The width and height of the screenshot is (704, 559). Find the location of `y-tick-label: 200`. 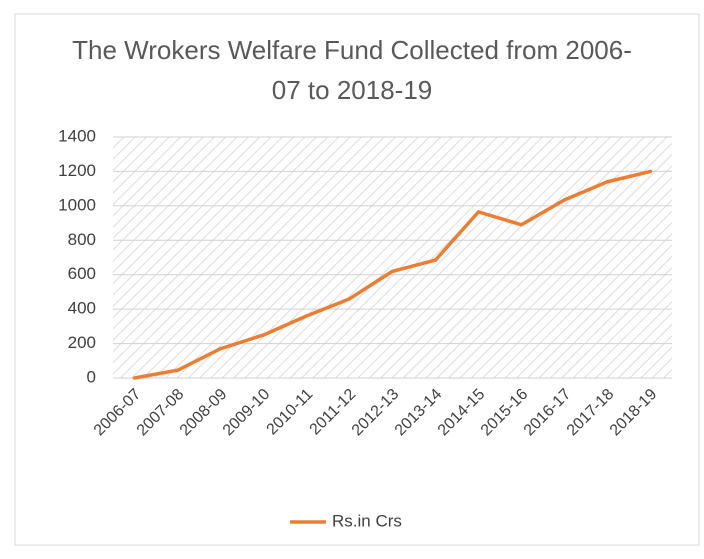

y-tick-label: 200 is located at coordinates (82, 342).